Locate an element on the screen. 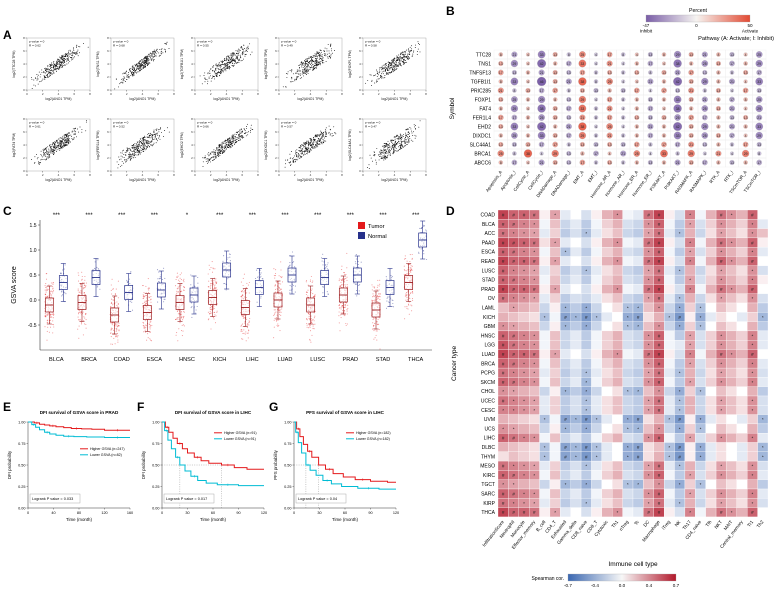 The height and width of the screenshot is (601, 778). pathway-percent: 38 is located at coordinates (583, 127).